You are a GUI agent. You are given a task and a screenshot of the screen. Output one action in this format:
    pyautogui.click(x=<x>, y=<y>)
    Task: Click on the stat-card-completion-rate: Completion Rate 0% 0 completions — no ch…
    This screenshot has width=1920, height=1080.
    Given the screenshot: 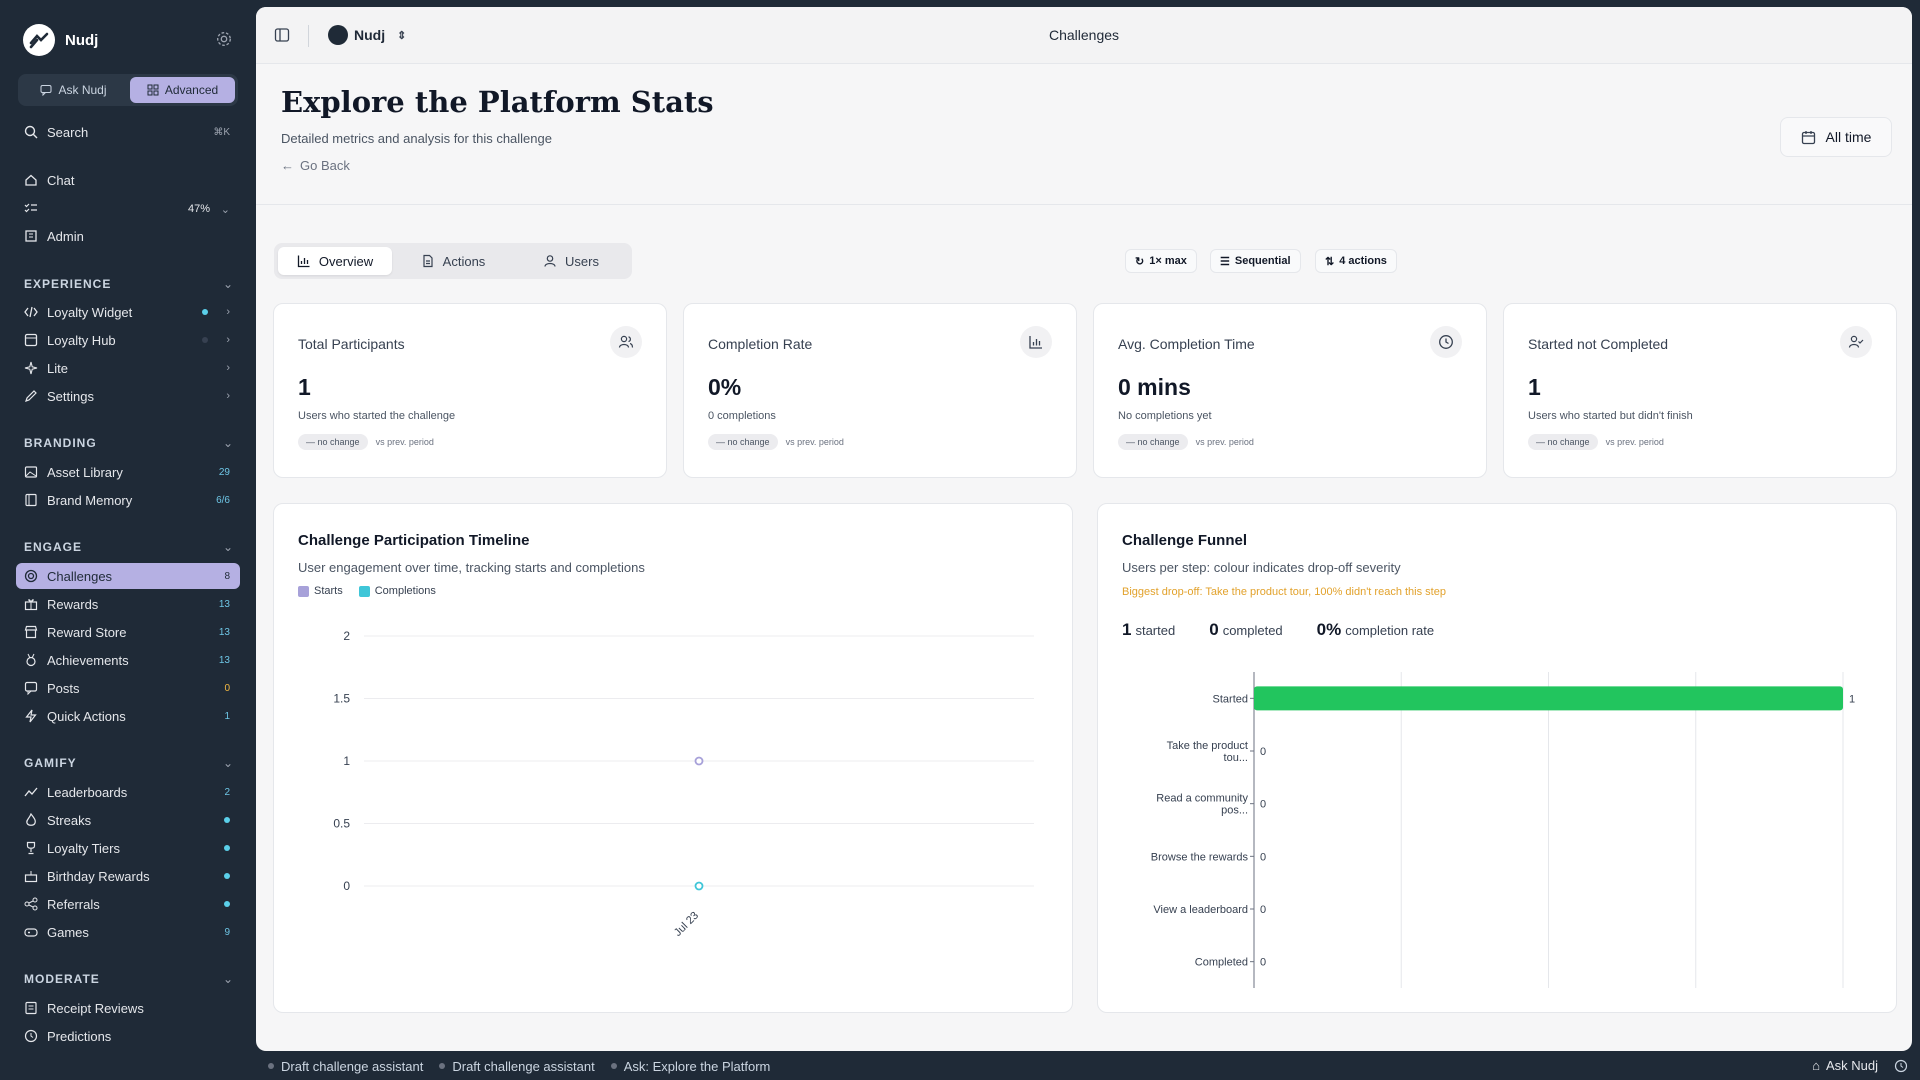 What is the action you would take?
    pyautogui.click(x=880, y=390)
    